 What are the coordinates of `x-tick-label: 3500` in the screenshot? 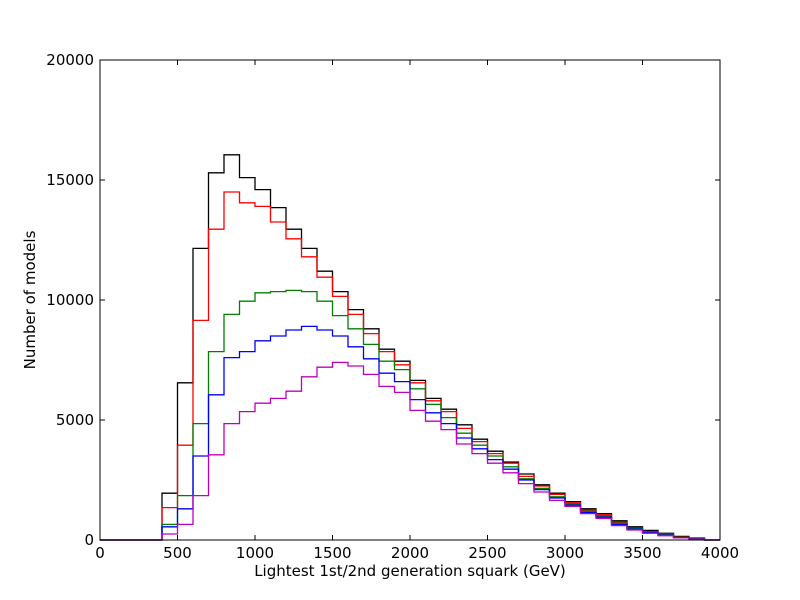 It's located at (642, 553).